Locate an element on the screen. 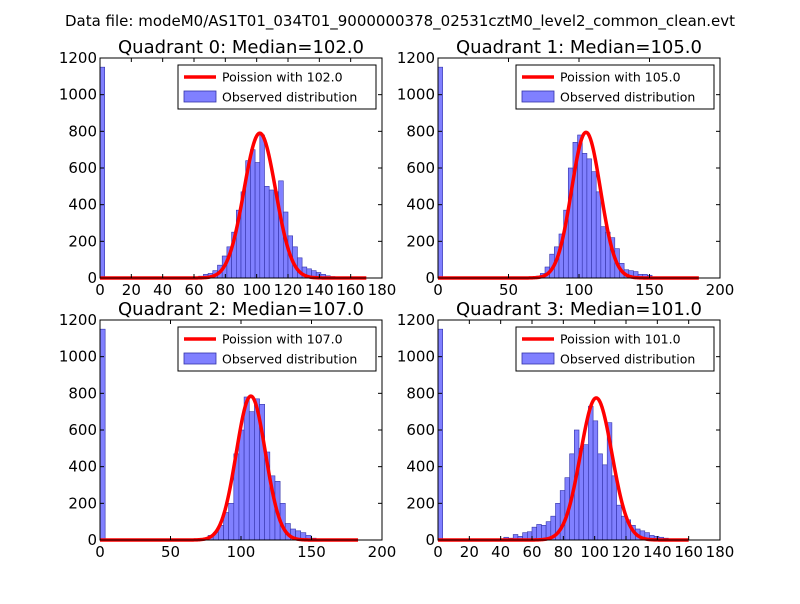  x-tick-label: 40 is located at coordinates (500, 552).